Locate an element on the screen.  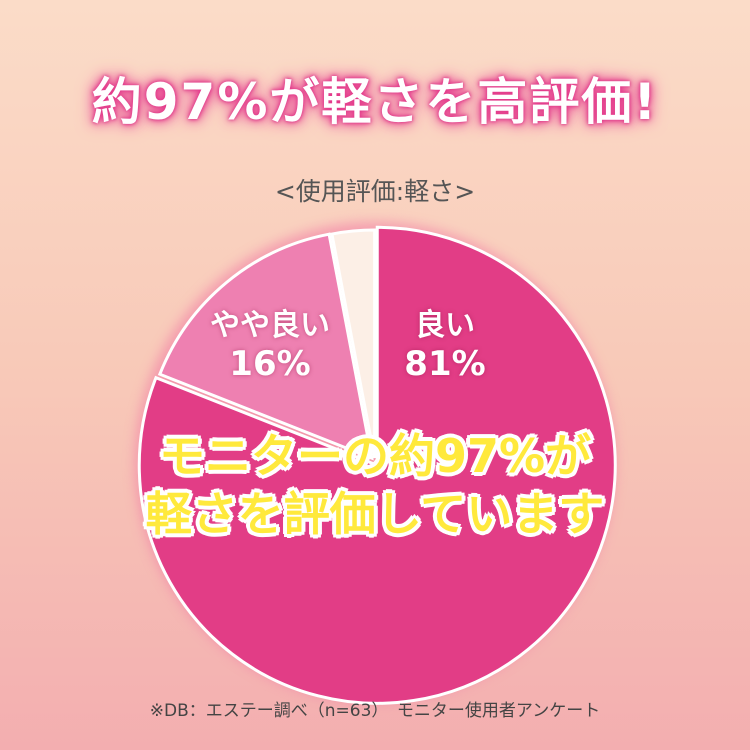
overlay-line-1: モニターの約97%が is located at coordinates (374, 456).